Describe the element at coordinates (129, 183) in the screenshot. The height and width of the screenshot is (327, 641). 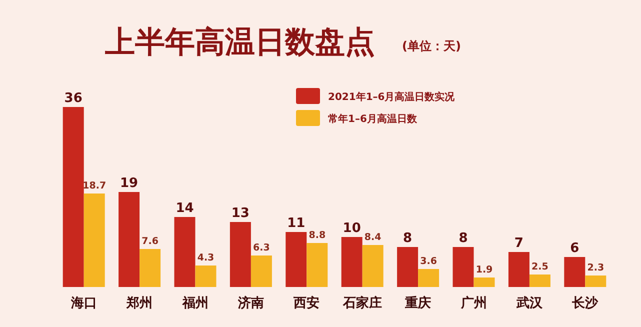
I see `data-label: 19` at that location.